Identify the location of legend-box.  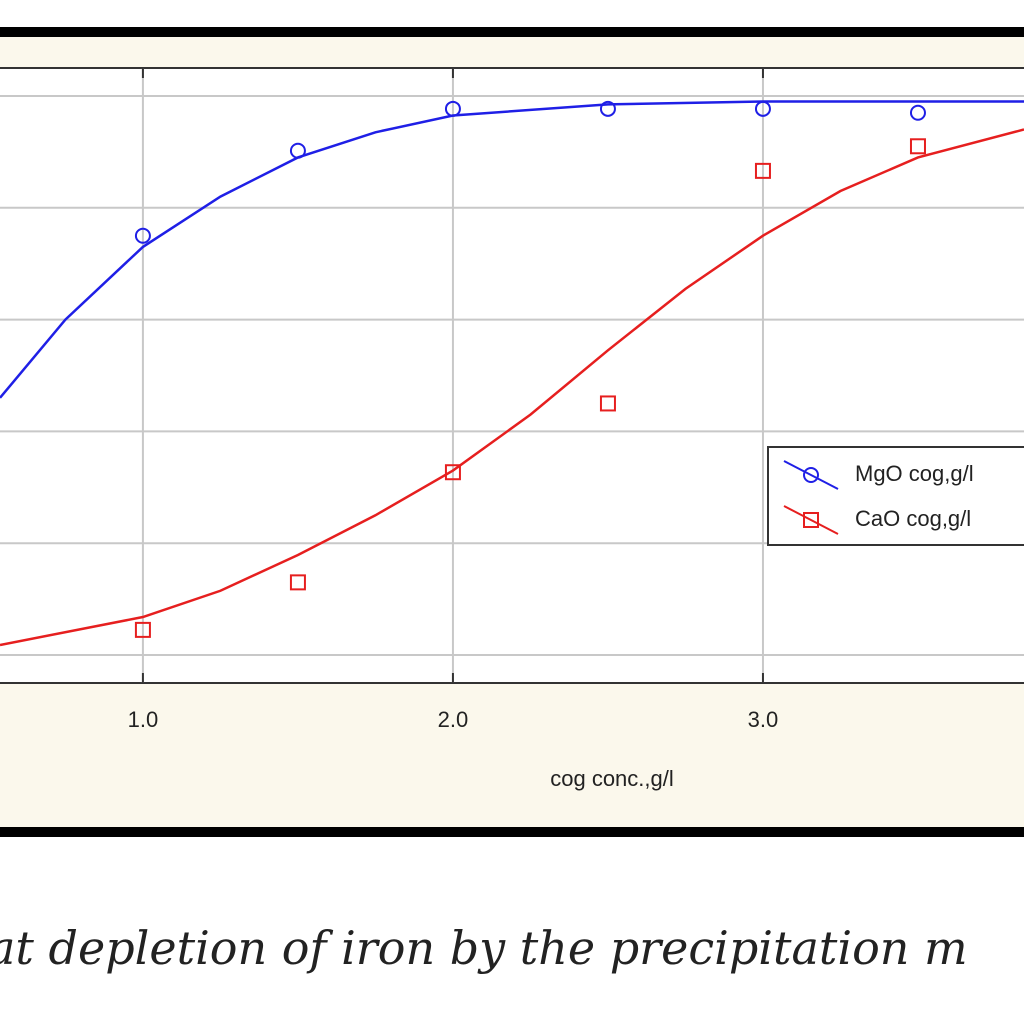
(895, 496).